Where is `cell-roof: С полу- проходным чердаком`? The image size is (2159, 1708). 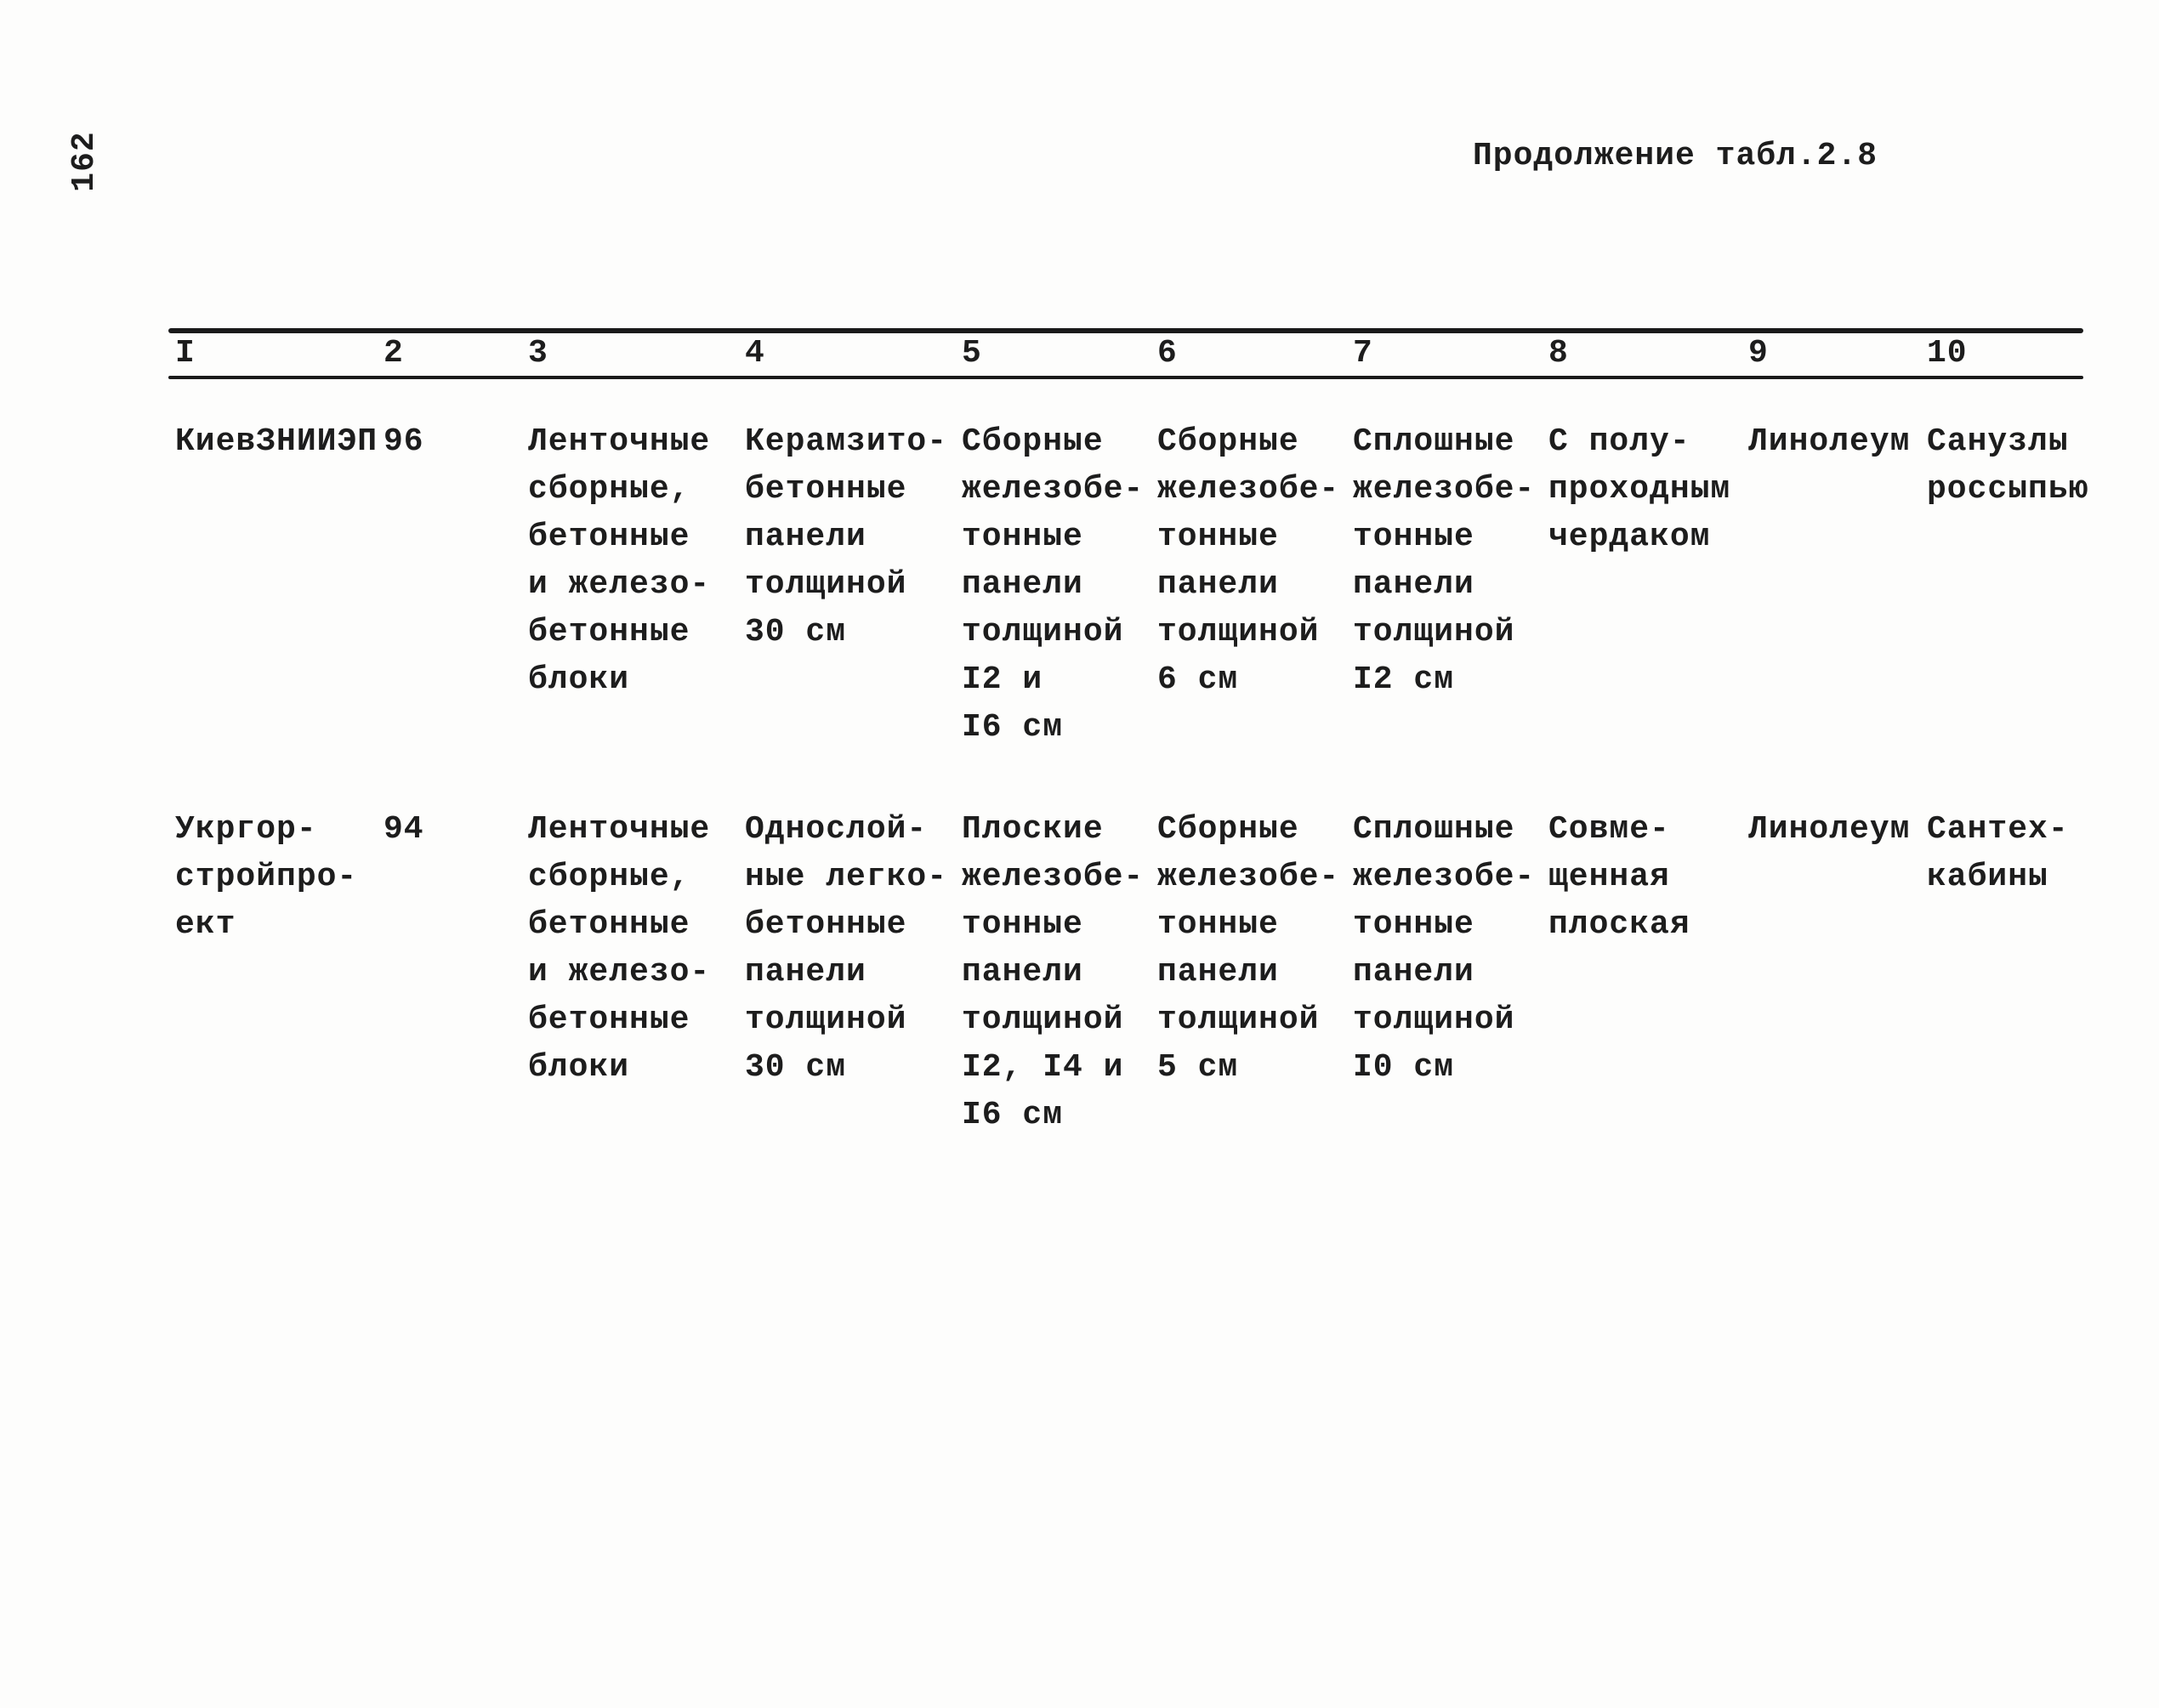
cell-roof: С полу- проходным чердаком is located at coordinates (1640, 489).